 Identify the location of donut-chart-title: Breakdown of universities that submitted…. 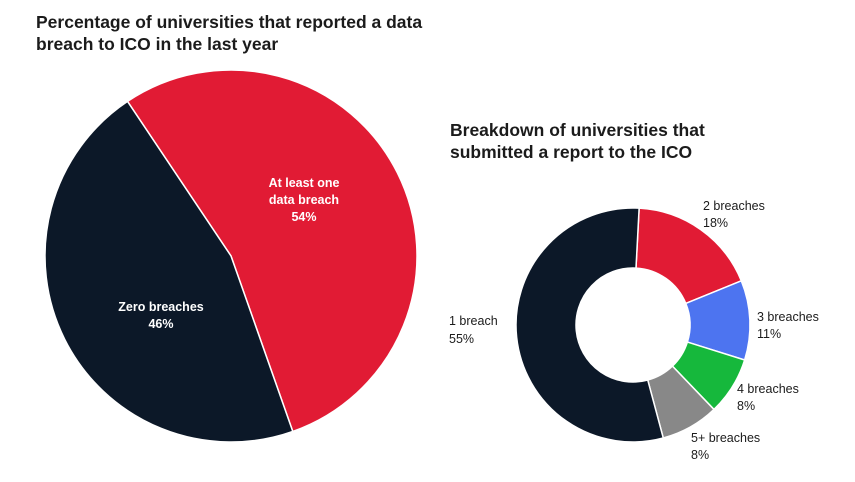
(610, 141).